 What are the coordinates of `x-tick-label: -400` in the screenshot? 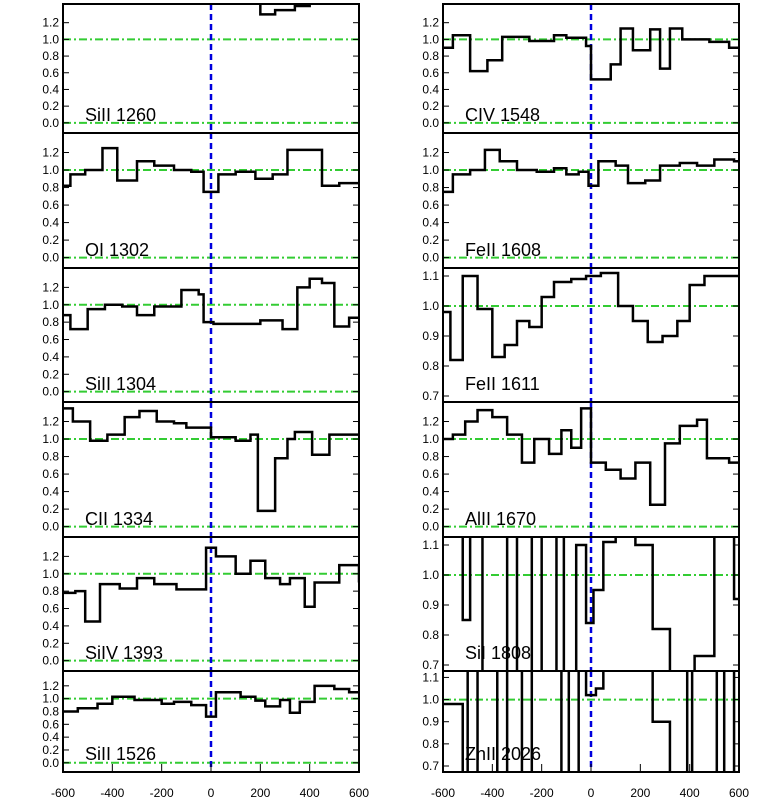 It's located at (112, 793).